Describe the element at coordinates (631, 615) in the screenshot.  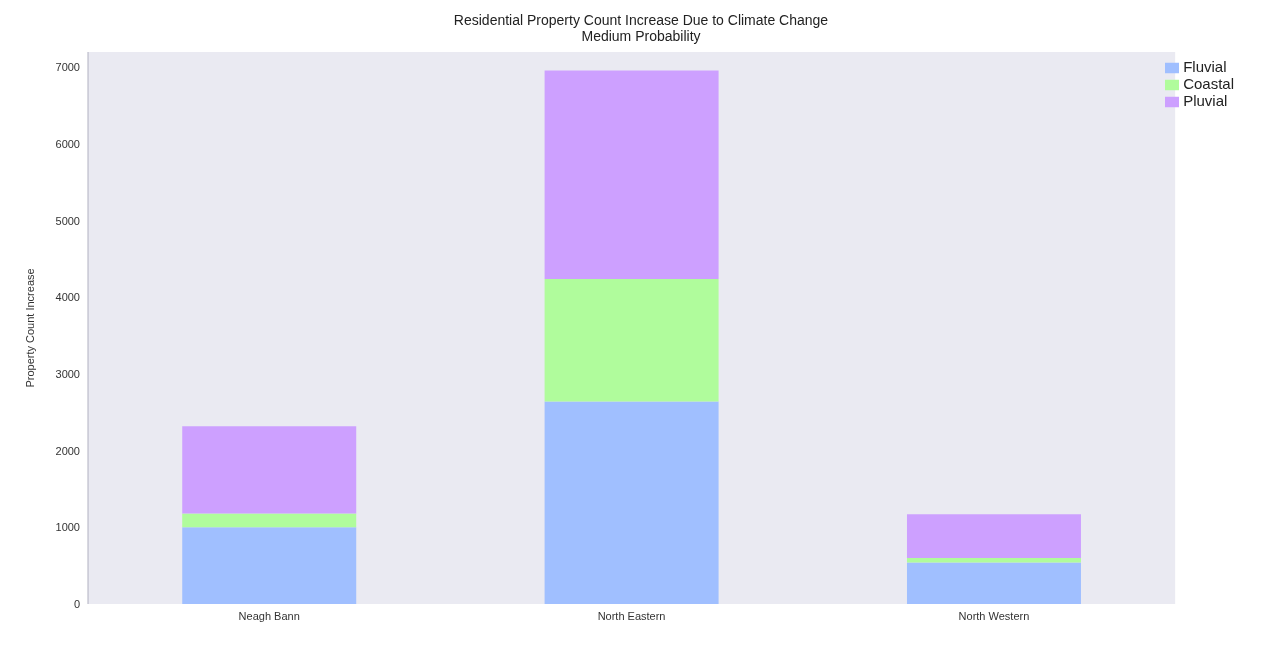
I see `x-tick-label: North Eastern` at that location.